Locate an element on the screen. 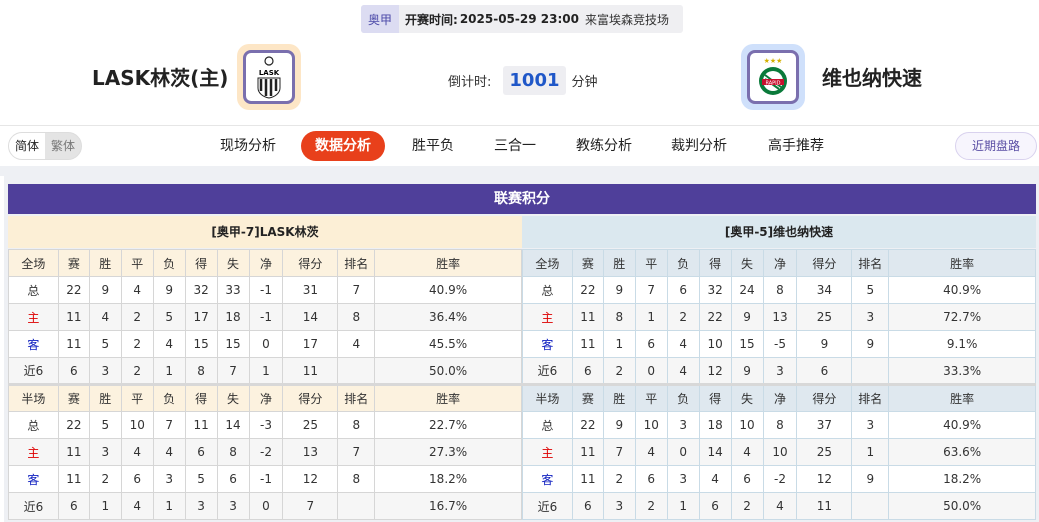 The width and height of the screenshot is (1039, 522). stat-cell: 0 is located at coordinates (683, 452).